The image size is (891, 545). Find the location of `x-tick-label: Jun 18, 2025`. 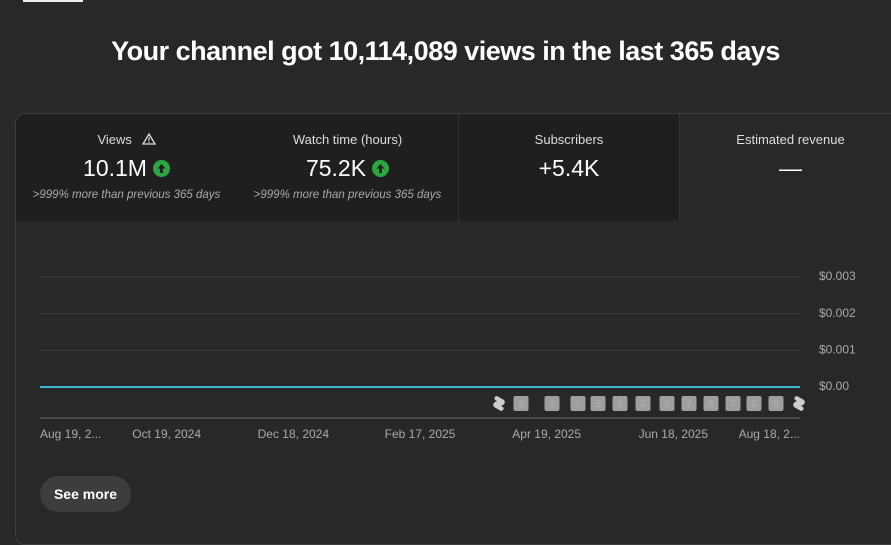

x-tick-label: Jun 18, 2025 is located at coordinates (674, 434).